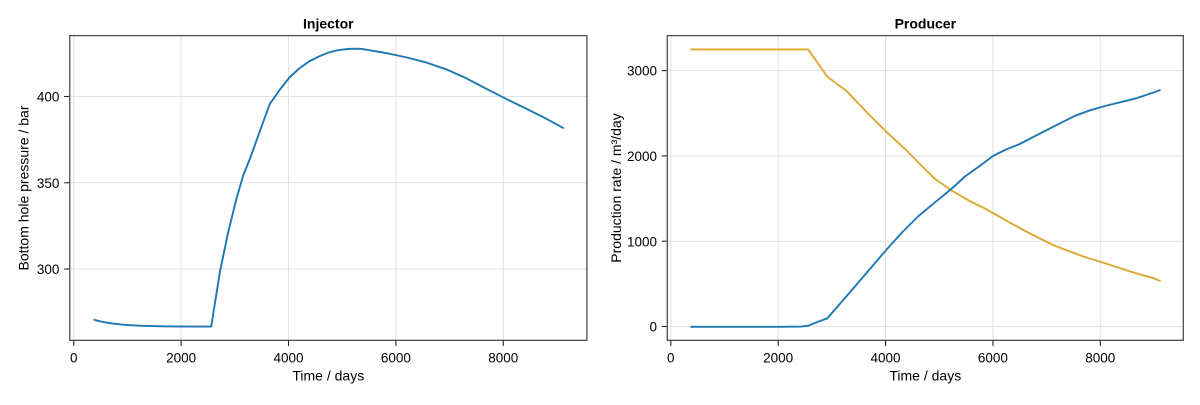 The image size is (1200, 405). I want to click on svg-text: 400, so click(48, 97).